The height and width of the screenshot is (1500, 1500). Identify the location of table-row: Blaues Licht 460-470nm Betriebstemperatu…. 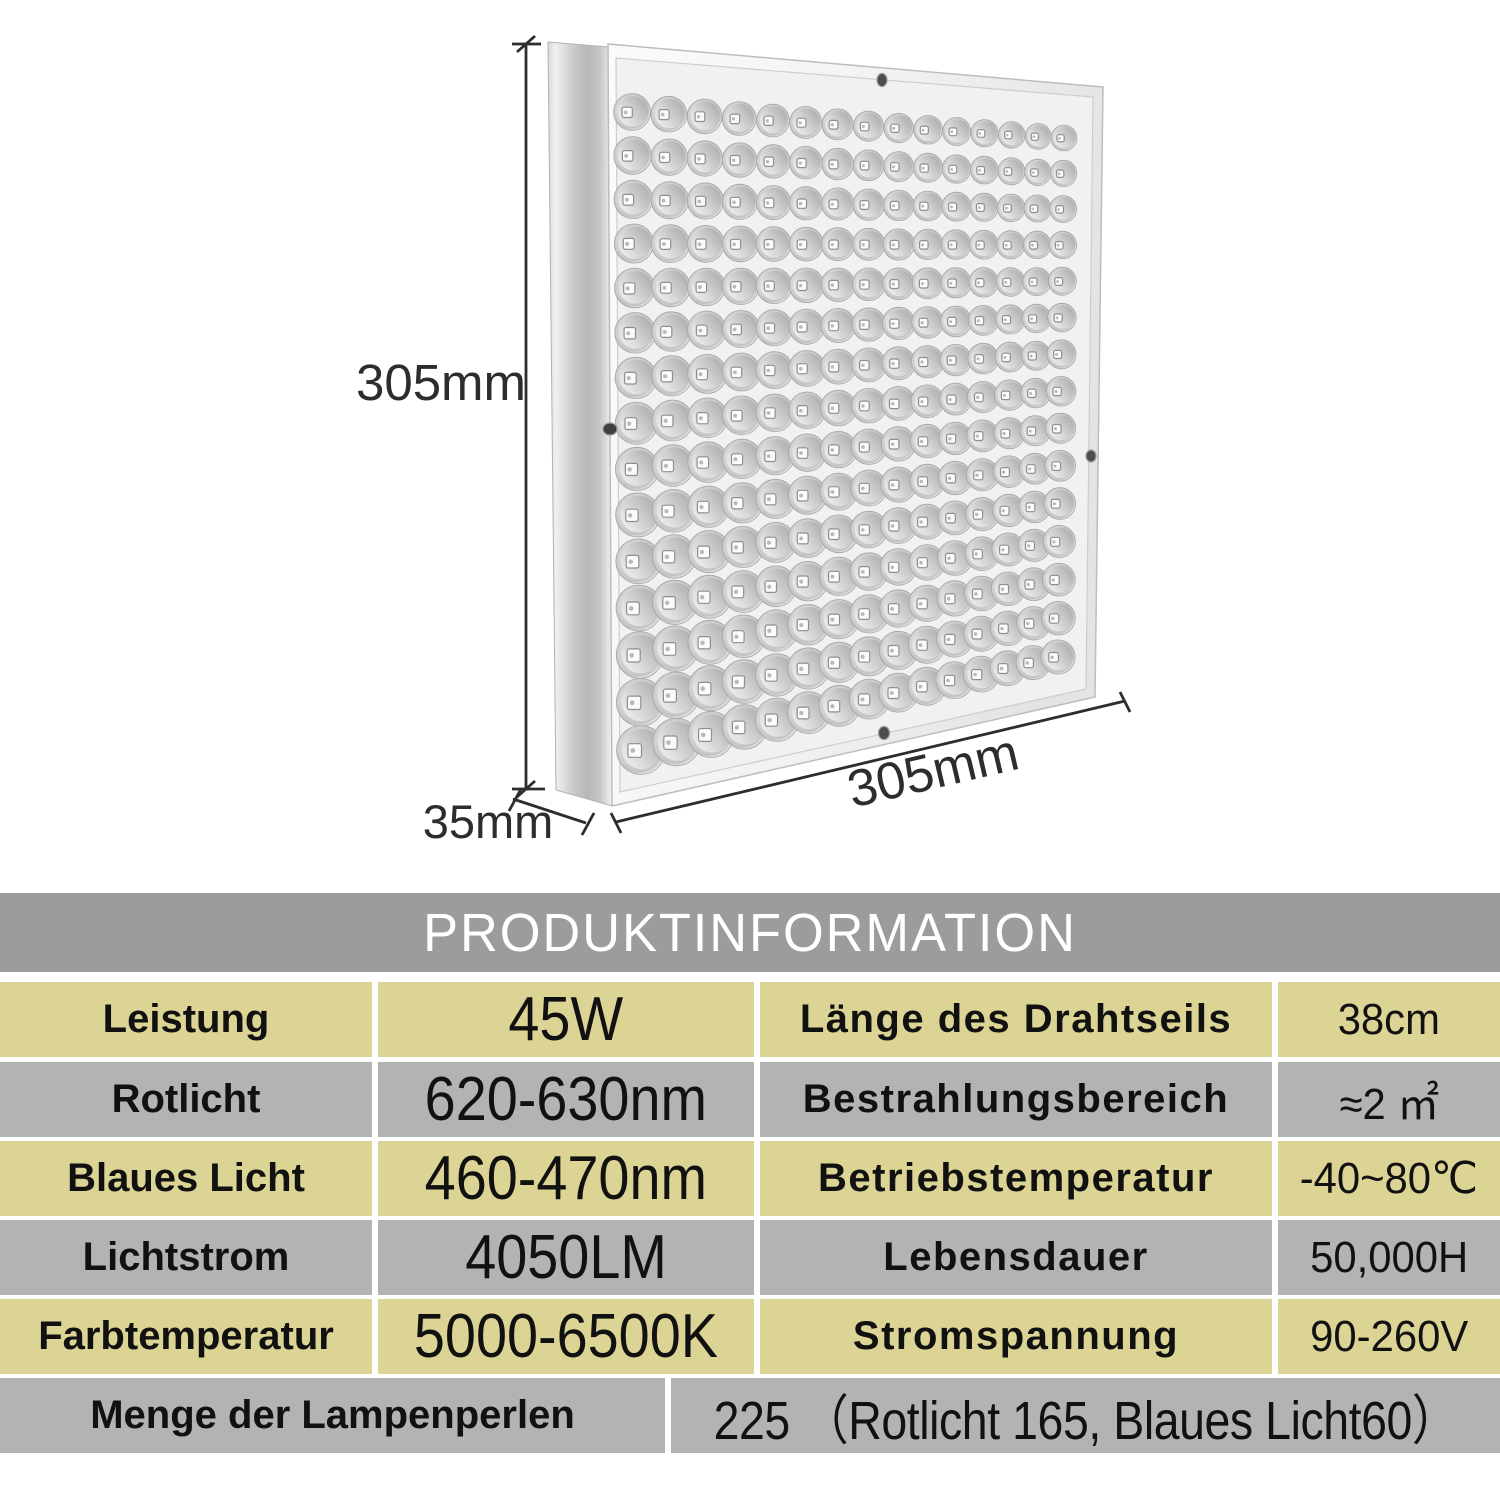
(750, 1178).